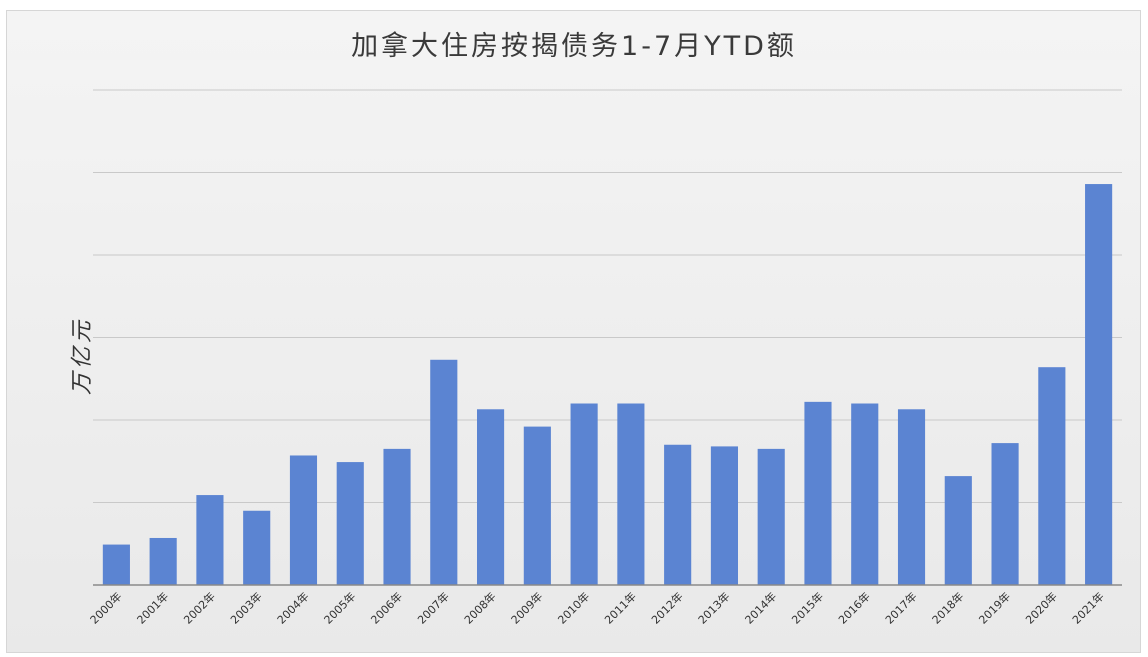 The height and width of the screenshot is (657, 1148). I want to click on bar-2017年, so click(911, 497).